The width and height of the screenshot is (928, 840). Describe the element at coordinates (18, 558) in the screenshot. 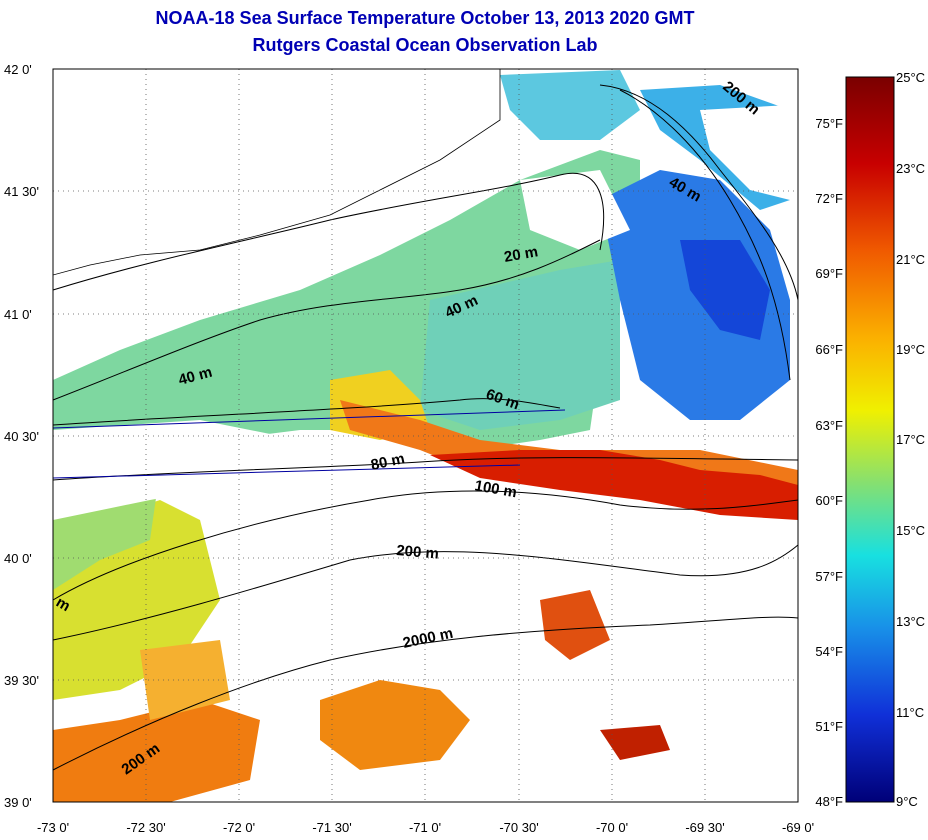

I see `y-tick-label: 40 0'` at that location.